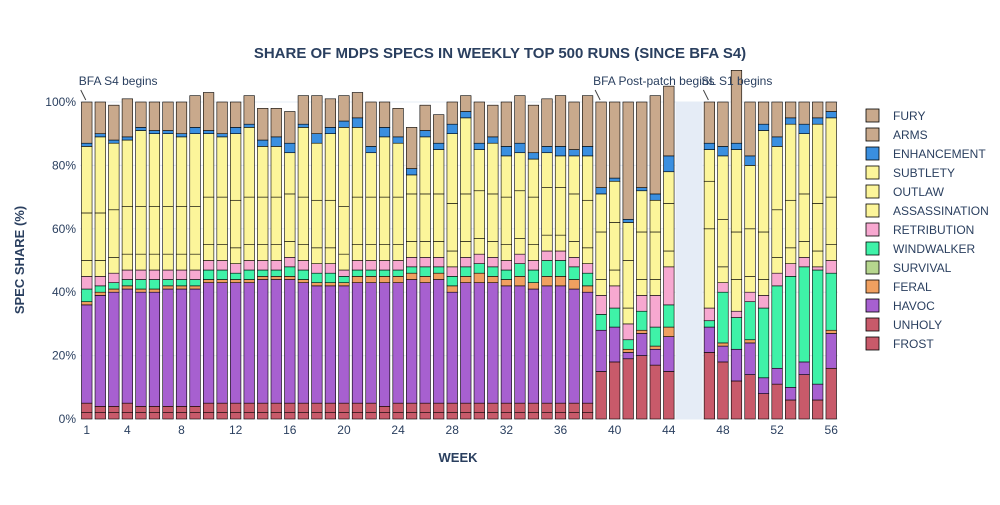 This screenshot has height=505, width=1000. What do you see at coordinates (689, 260) in the screenshot?
I see `shaded-gap-region` at bounding box center [689, 260].